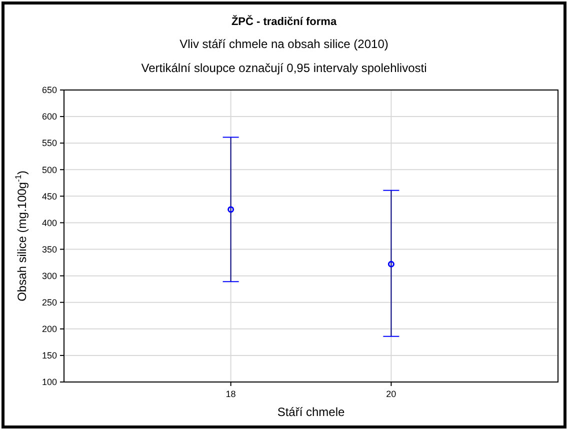  What do you see at coordinates (49, 382) in the screenshot?
I see `y-tick-label: 100` at bounding box center [49, 382].